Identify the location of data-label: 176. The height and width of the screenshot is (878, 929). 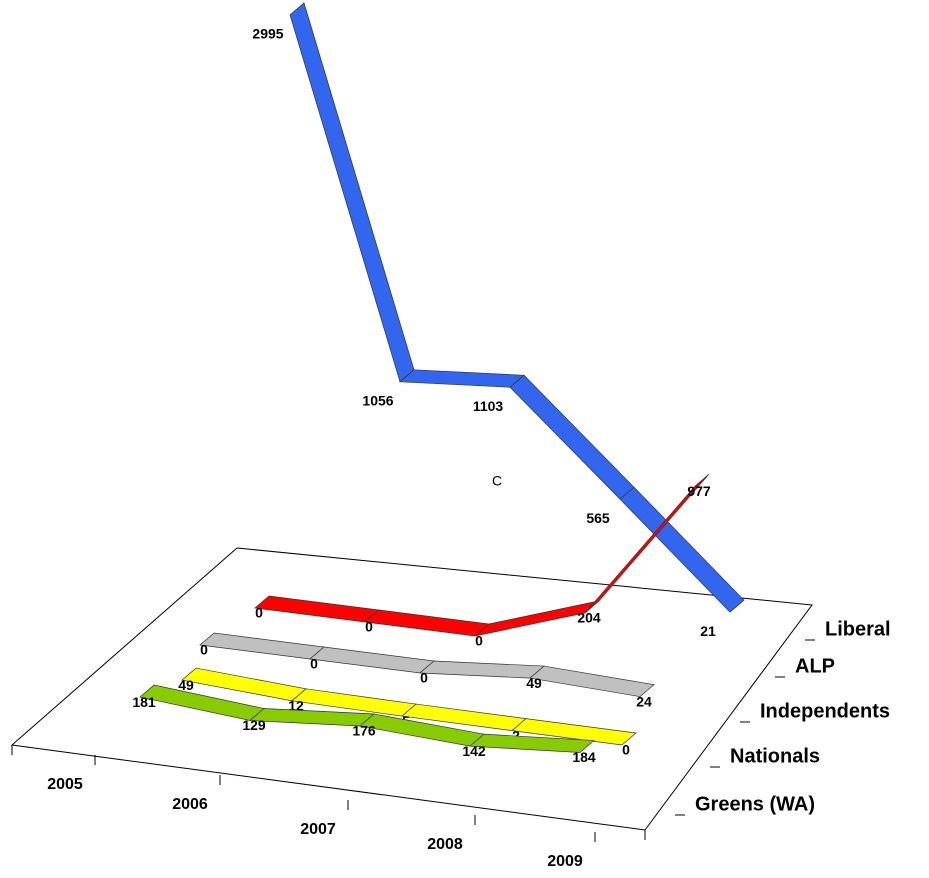
(364, 731).